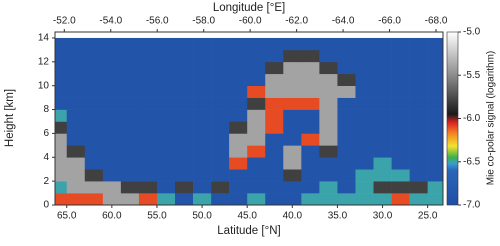 This screenshot has height=246, width=500. I want to click on y-tick-label: 6, so click(46, 133).